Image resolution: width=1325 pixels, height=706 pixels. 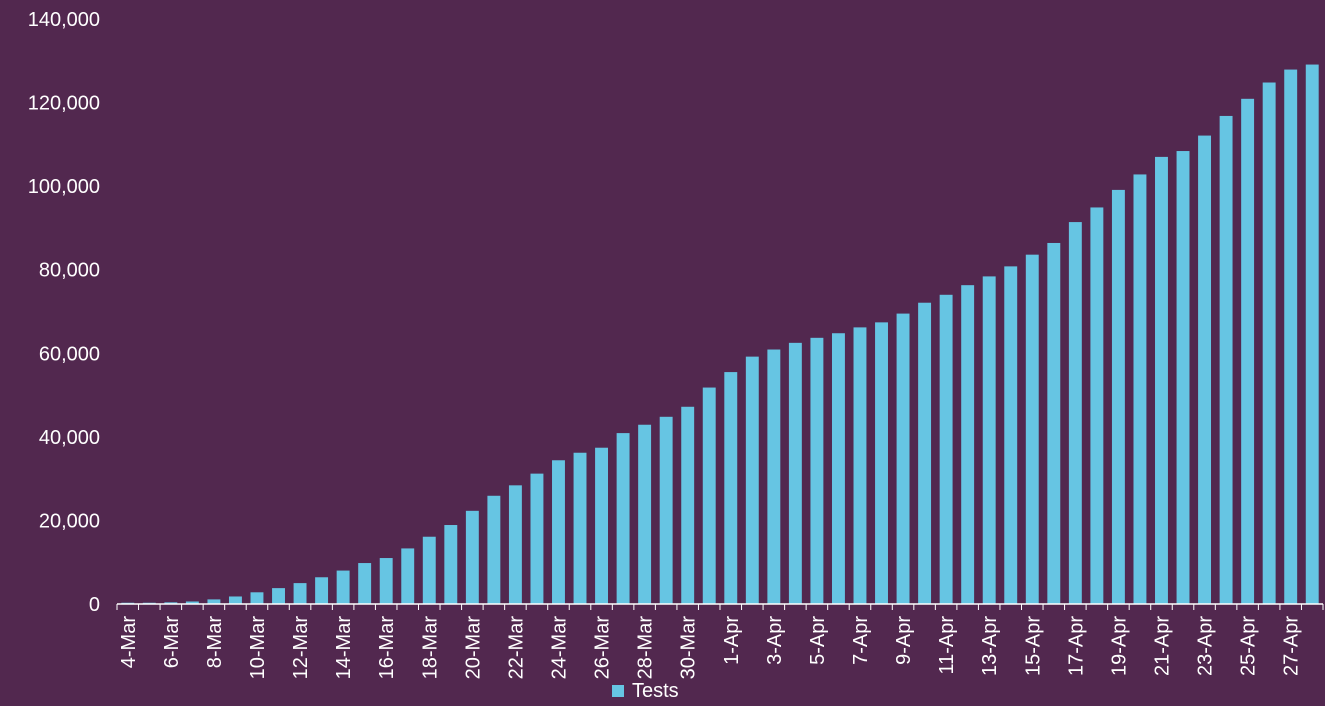 I want to click on x-tick-label: 4-Mar, so click(x=129, y=642).